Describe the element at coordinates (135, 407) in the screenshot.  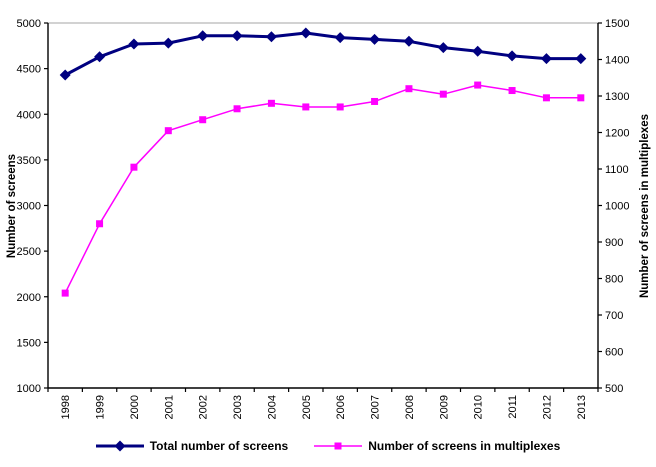
I see `x-tick-label: 2000` at that location.